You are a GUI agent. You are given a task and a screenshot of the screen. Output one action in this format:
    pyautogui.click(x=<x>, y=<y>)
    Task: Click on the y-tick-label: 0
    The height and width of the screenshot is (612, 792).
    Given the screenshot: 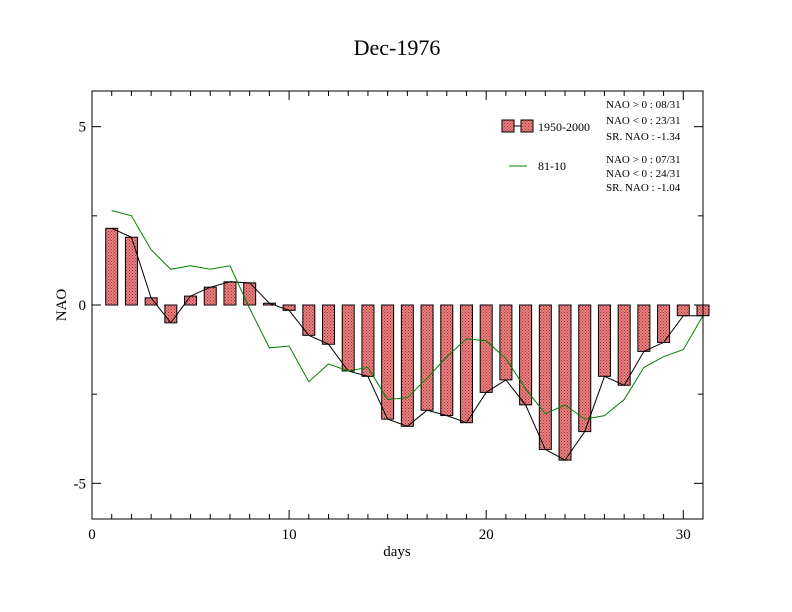 What is the action you would take?
    pyautogui.click(x=83, y=306)
    